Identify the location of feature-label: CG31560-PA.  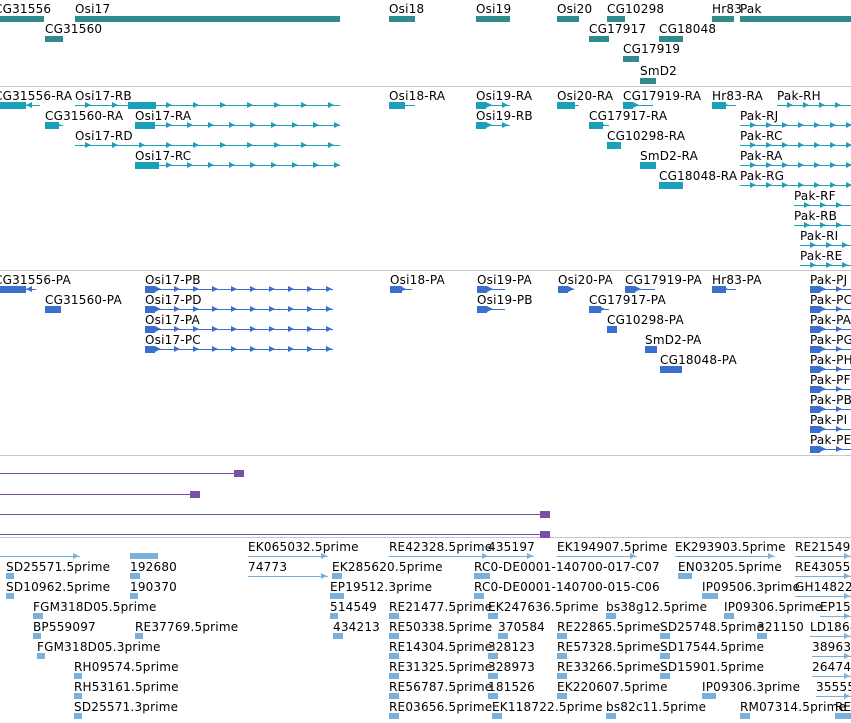
(83, 300).